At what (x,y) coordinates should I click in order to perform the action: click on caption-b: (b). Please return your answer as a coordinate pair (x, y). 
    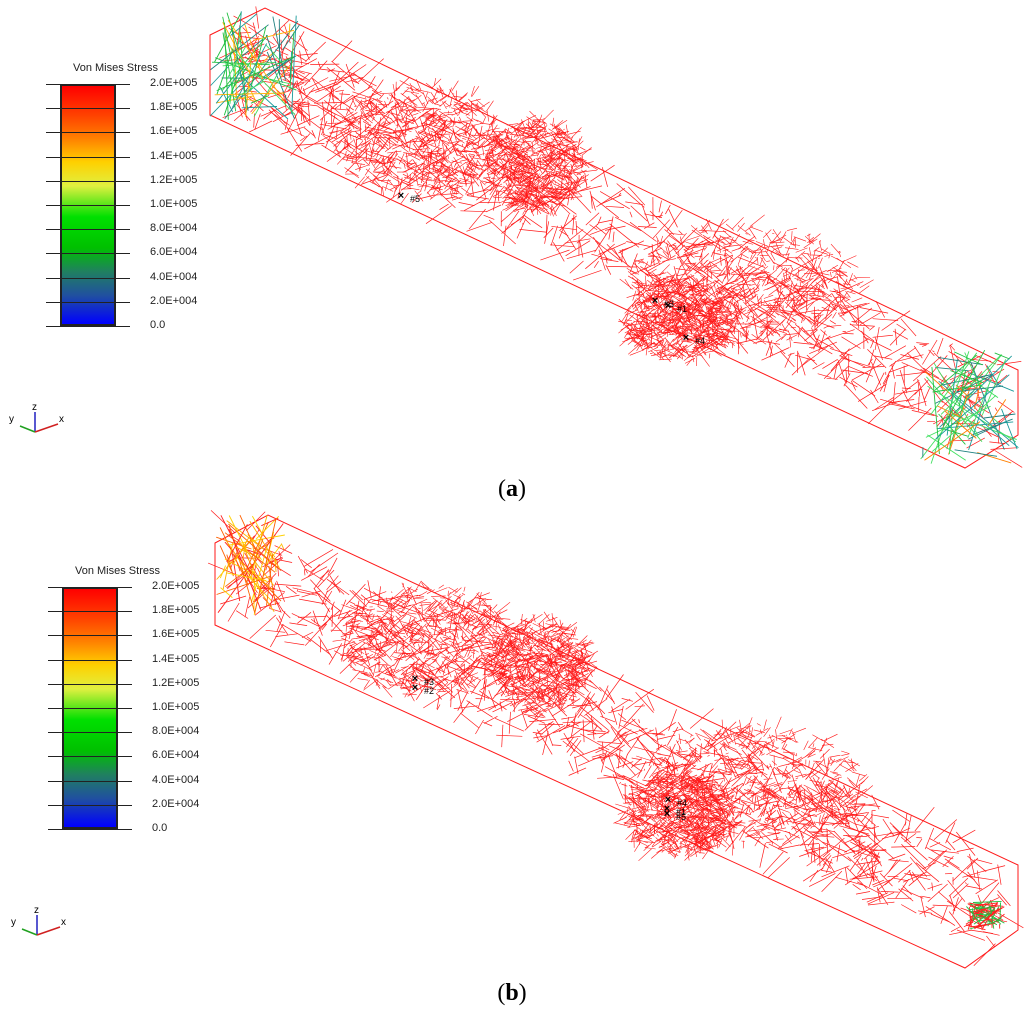
    Looking at the image, I should click on (512, 993).